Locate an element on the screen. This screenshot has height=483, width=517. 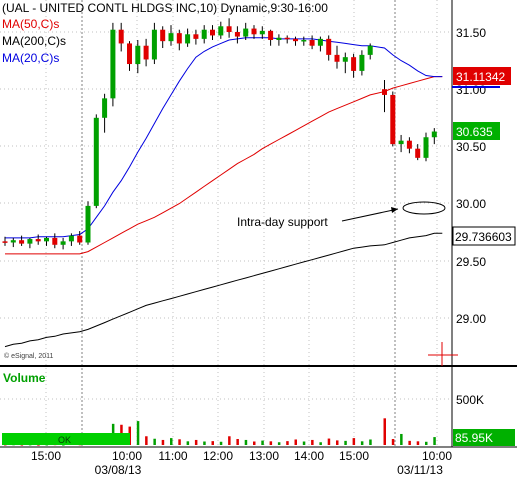
time-tick: 13:00 is located at coordinates (264, 456).